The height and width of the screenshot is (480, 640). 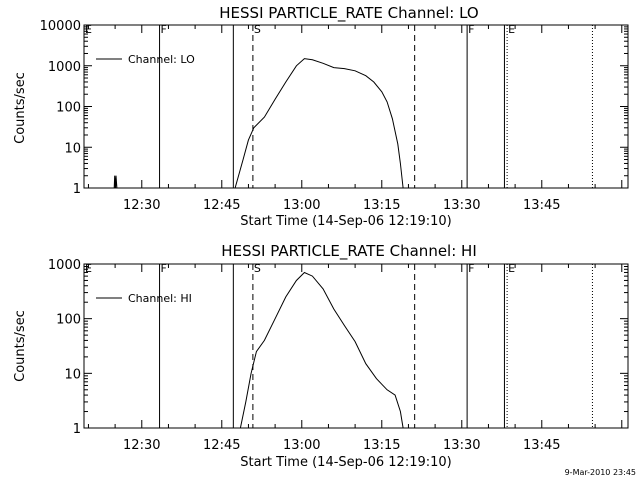 I want to click on y-tick-label: 10000, so click(x=60, y=26).